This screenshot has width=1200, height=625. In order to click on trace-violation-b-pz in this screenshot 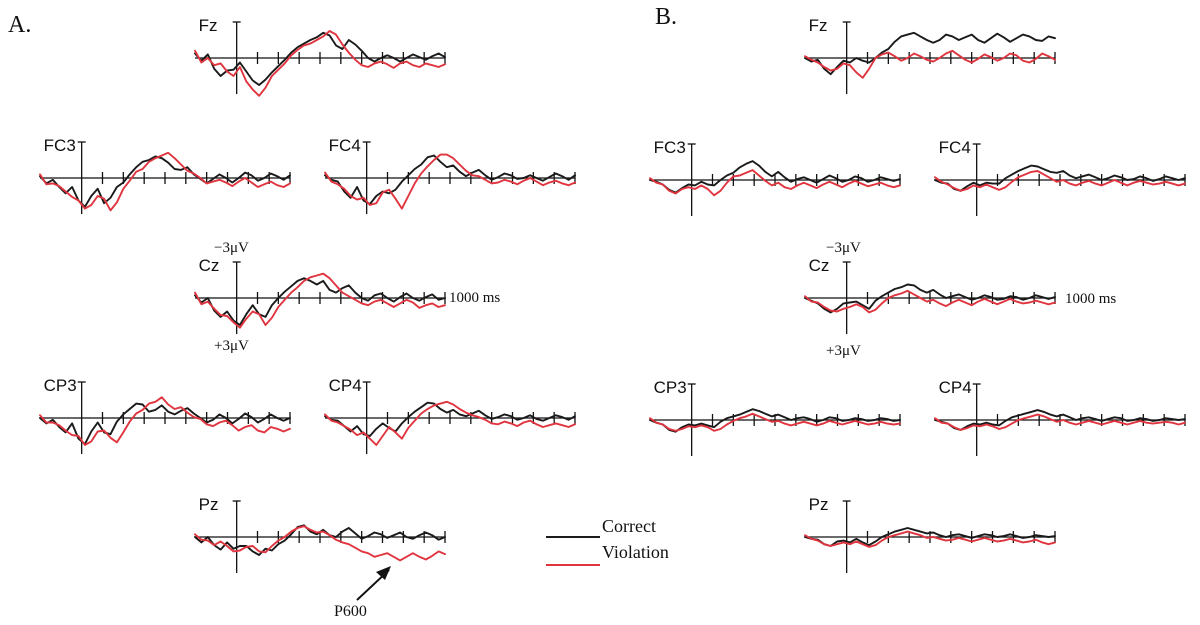, I will do `click(930, 539)`.